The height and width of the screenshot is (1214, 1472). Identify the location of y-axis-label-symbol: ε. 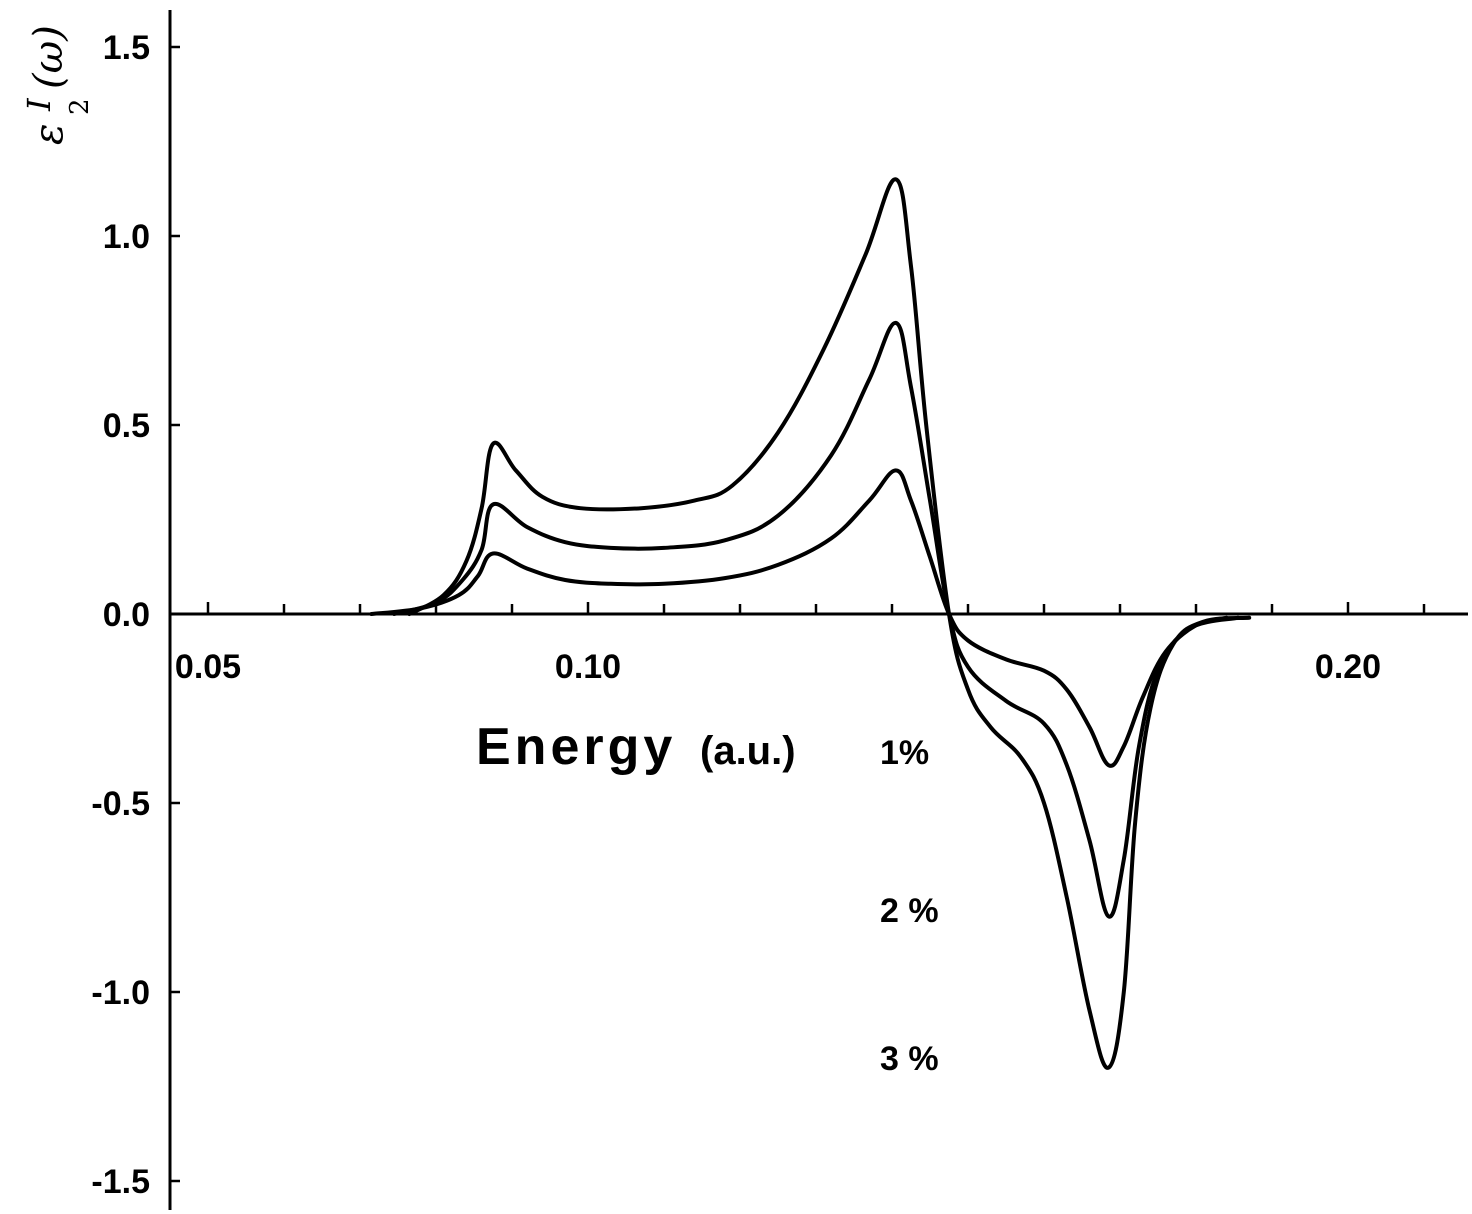
(49, 134).